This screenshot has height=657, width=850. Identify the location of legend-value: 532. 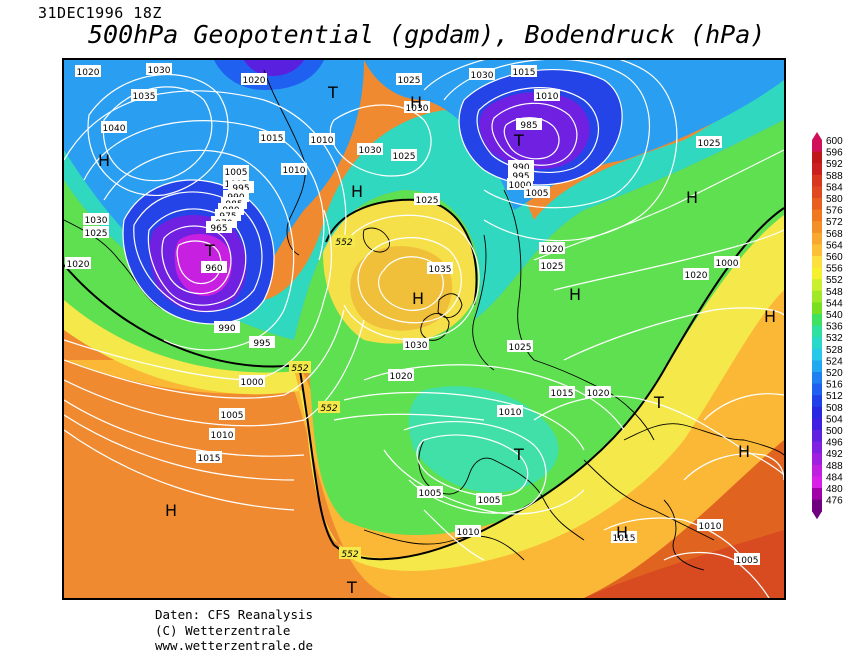
(834, 338).